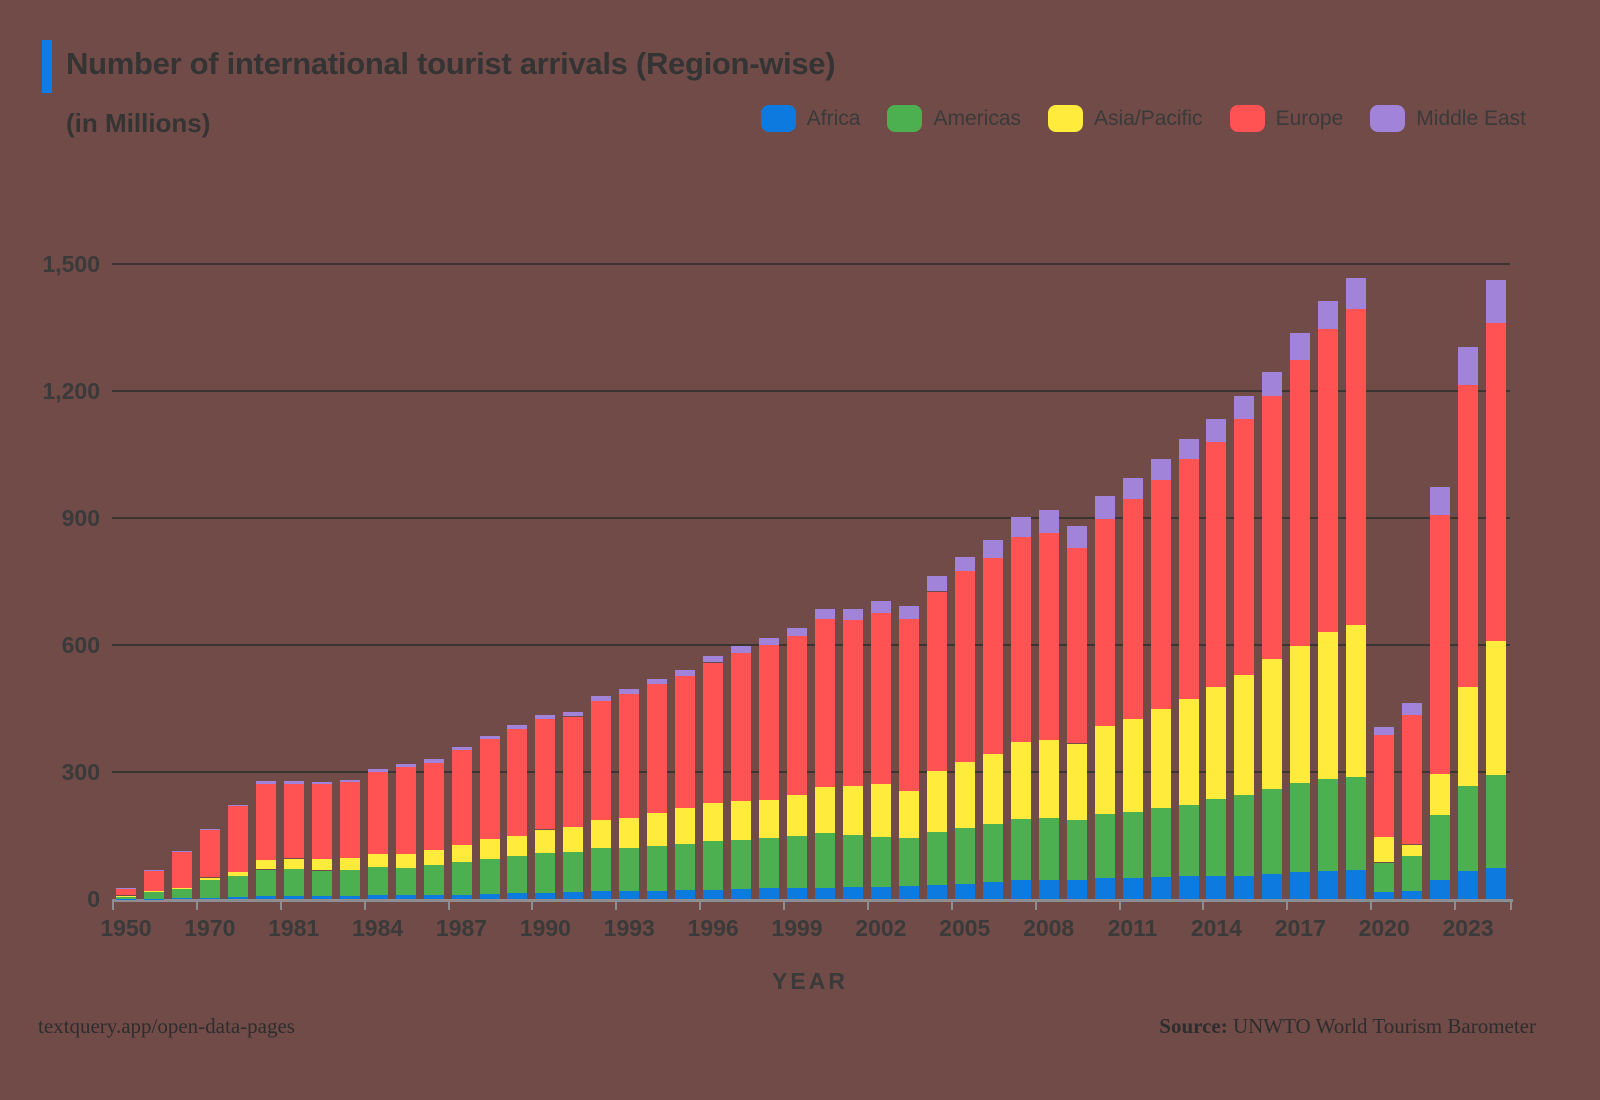 The width and height of the screenshot is (1600, 1100). I want to click on bar-2007-africa, so click(1020, 890).